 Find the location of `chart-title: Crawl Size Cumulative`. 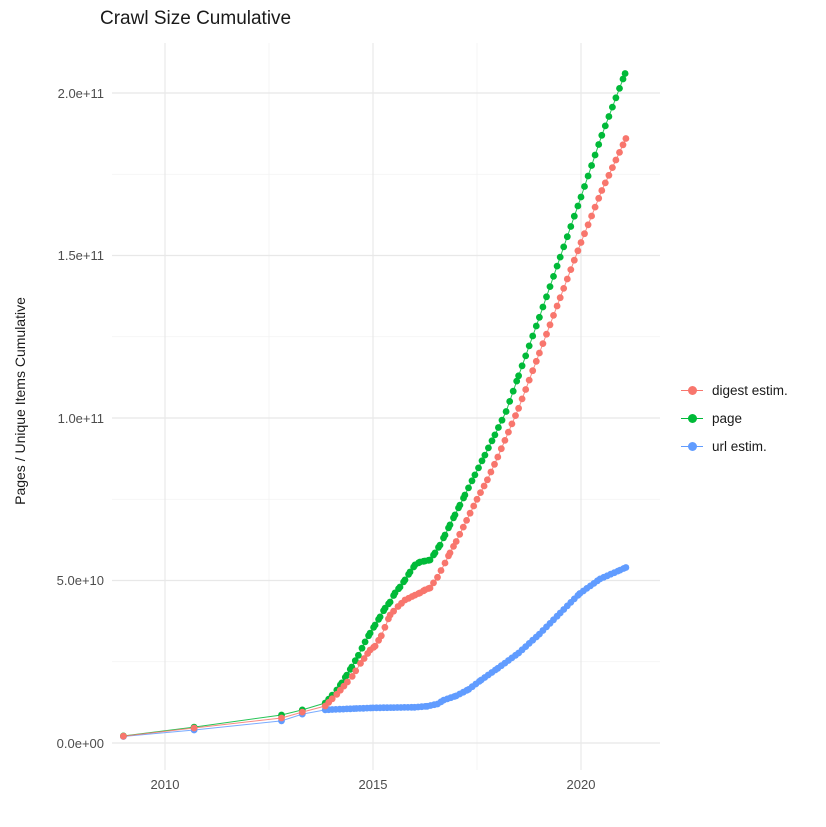

chart-title: Crawl Size Cumulative is located at coordinates (196, 18).